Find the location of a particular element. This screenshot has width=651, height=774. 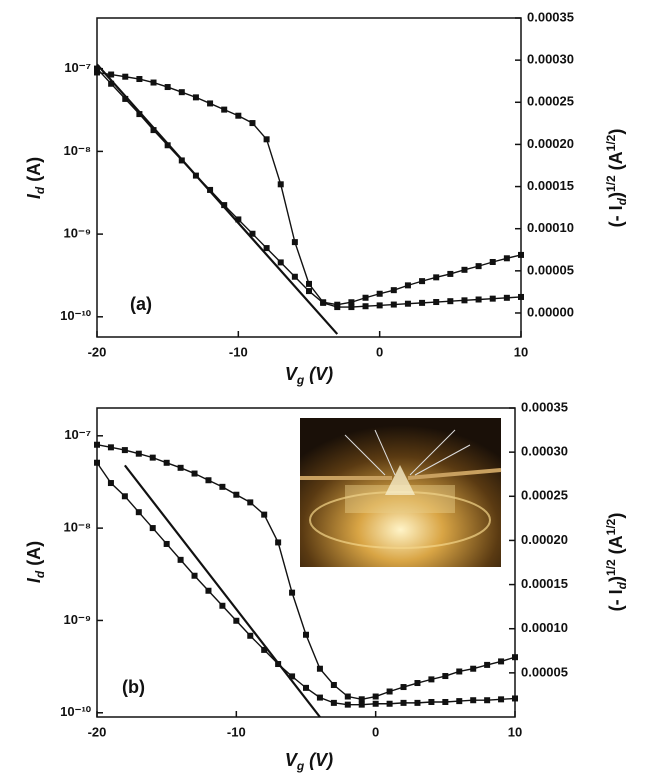

inset-photo is located at coordinates (401, 492).